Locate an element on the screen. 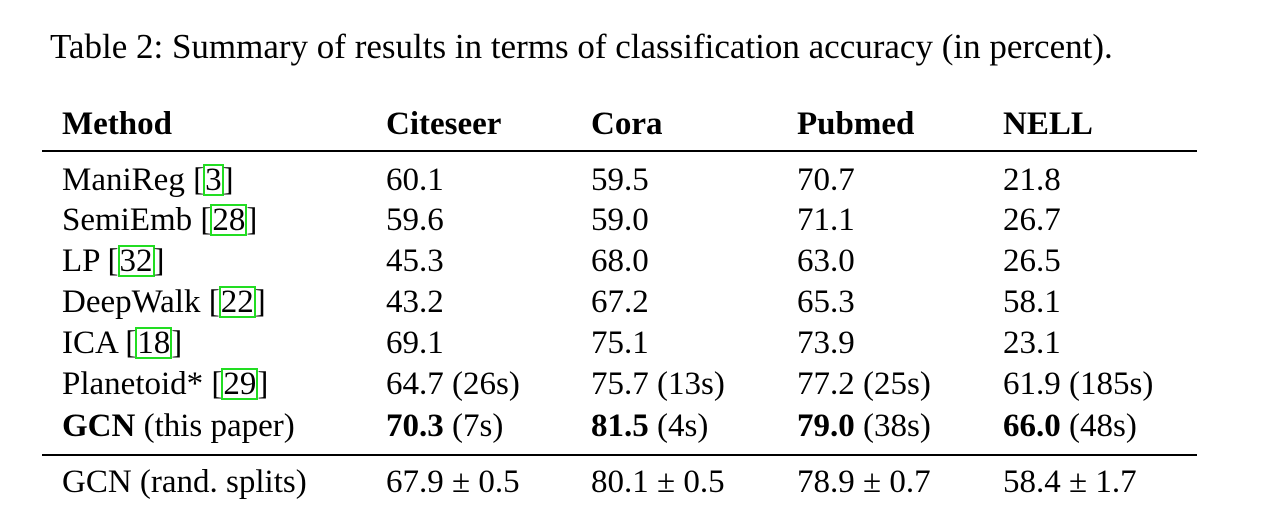 The height and width of the screenshot is (532, 1270). gcn-time-citeseer: (7s) is located at coordinates (473, 426).